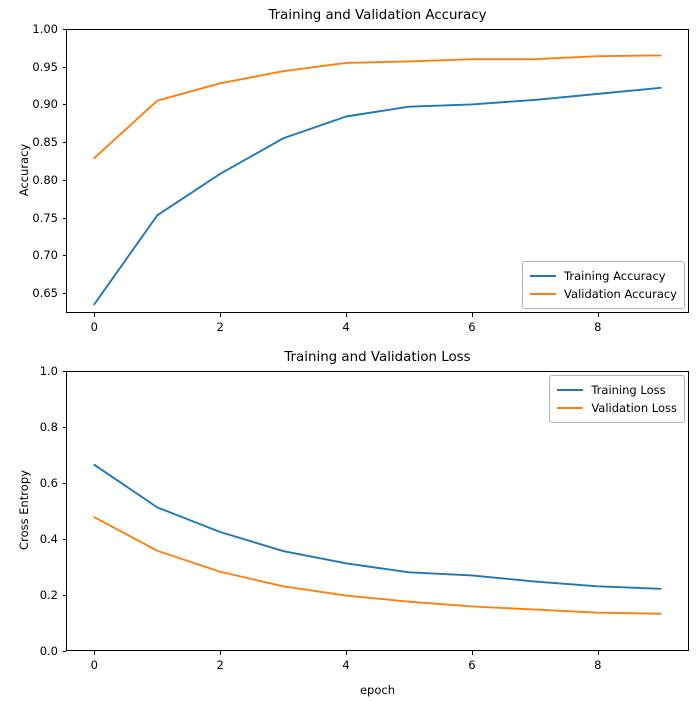 Image resolution: width=700 pixels, height=701 pixels. Describe the element at coordinates (628, 390) in the screenshot. I see `legend-label: Training Loss` at that location.